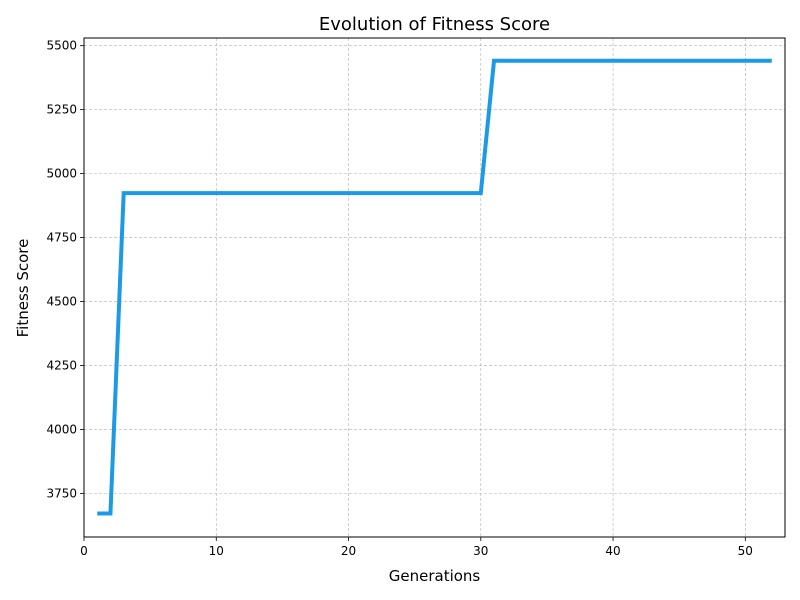 Image resolution: width=800 pixels, height=600 pixels. I want to click on x-tick-label: 0, so click(84, 551).